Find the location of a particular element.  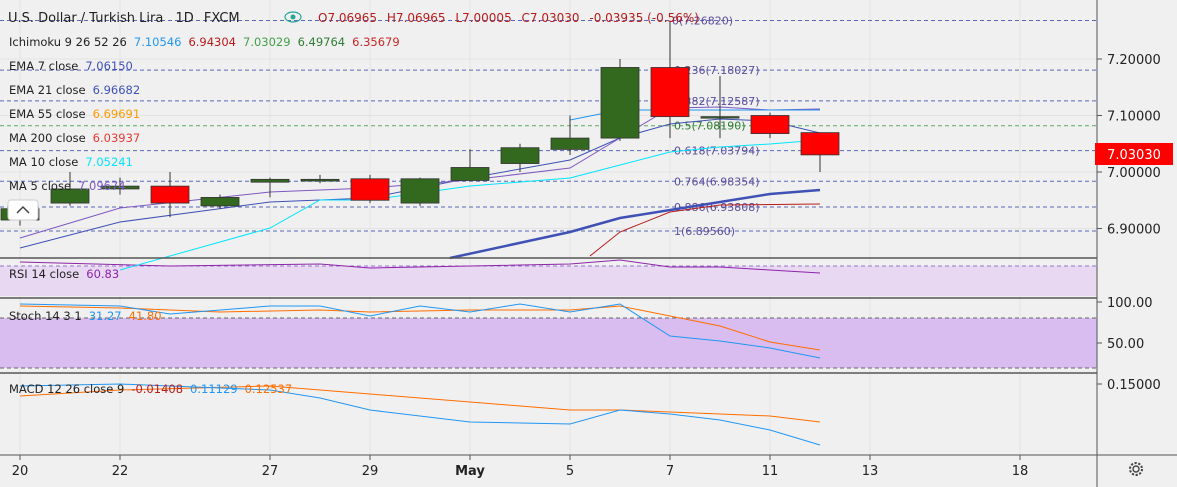

macd-line is located at coordinates (420, 414).